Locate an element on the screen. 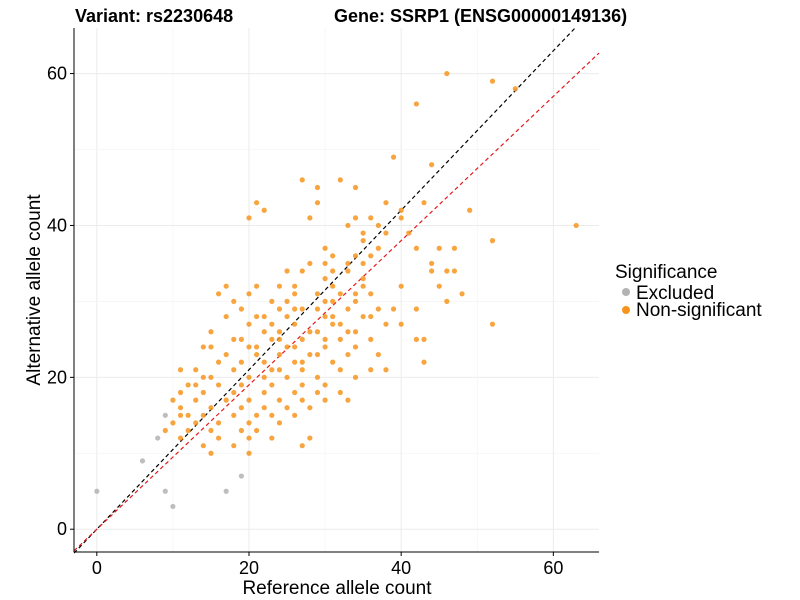  y-axis-label: Alternative allele count is located at coordinates (34, 290).